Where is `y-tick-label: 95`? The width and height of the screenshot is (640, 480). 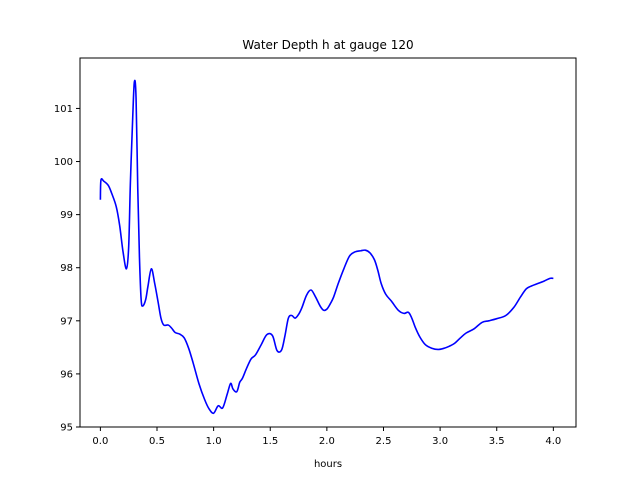 y-tick-label: 95 is located at coordinates (66, 428).